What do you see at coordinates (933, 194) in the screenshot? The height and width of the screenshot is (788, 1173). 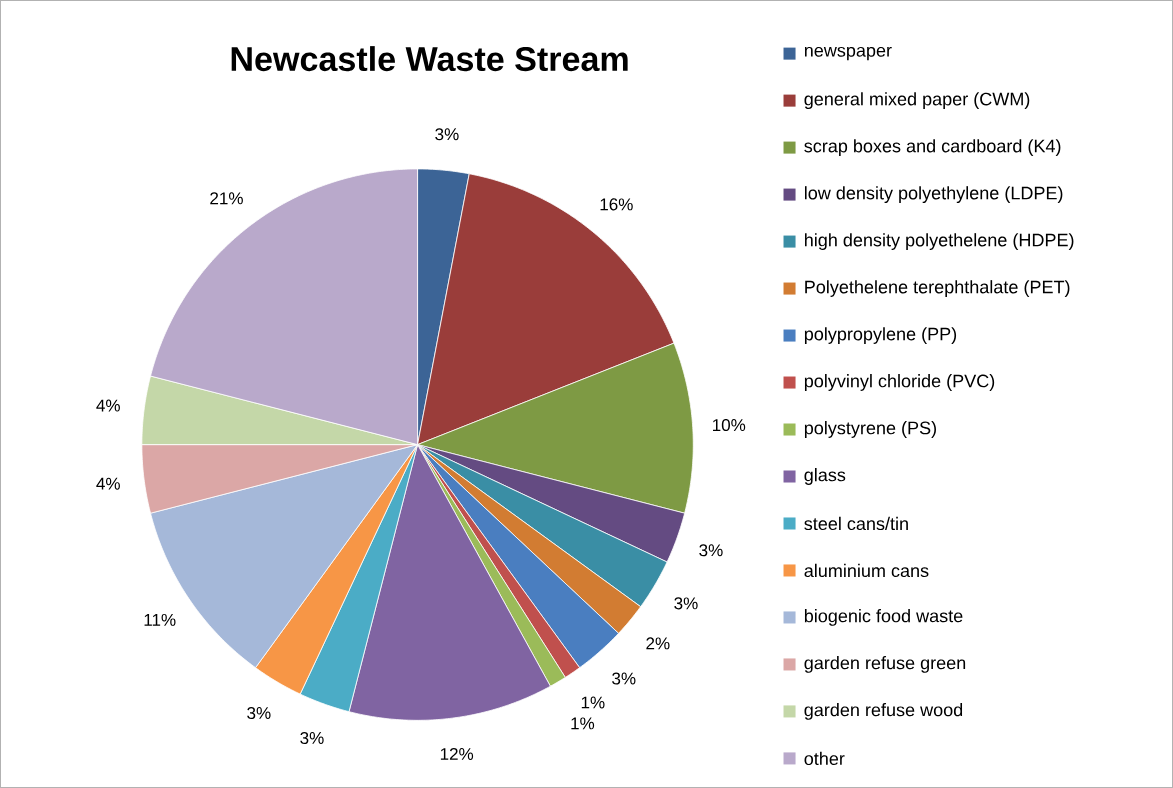 I see `legend-label: low density polyethylene (LDPE)` at bounding box center [933, 194].